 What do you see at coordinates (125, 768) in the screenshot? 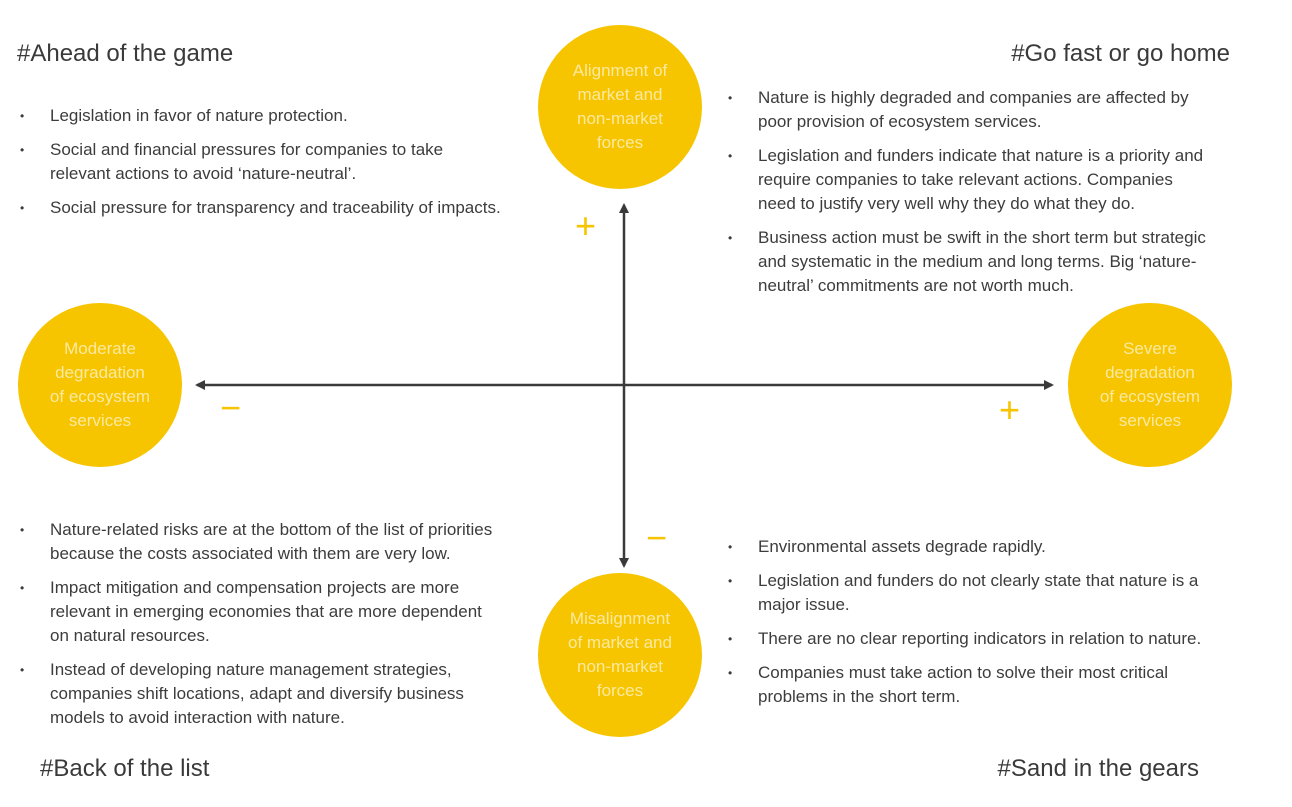
I see `quadrant-title-bottom-left: #Back of the list` at bounding box center [125, 768].